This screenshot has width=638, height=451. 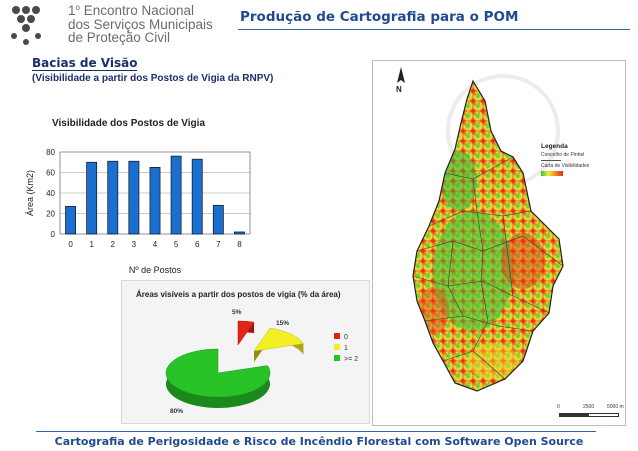 What do you see at coordinates (91, 244) in the screenshot?
I see `x-tick-label: 1` at bounding box center [91, 244].